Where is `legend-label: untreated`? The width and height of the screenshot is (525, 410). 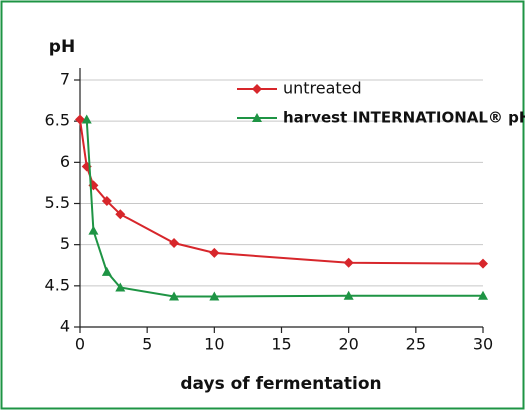
legend-label: untreated is located at coordinates (322, 88).